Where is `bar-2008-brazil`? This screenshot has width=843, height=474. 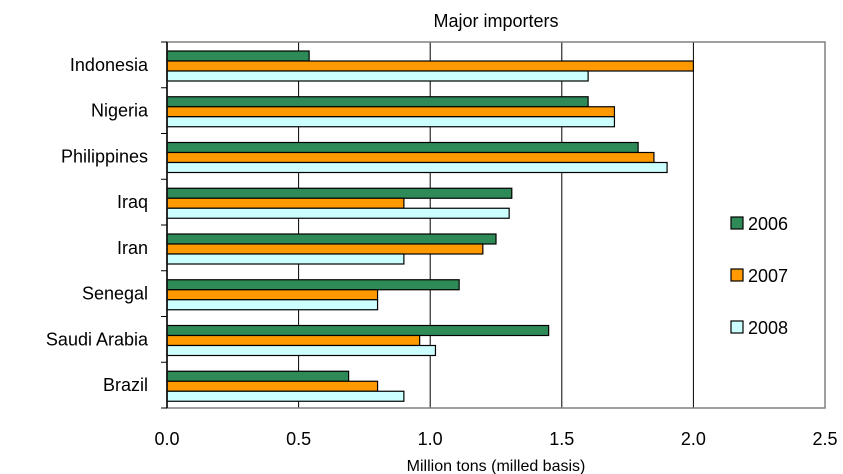 bar-2008-brazil is located at coordinates (285, 396).